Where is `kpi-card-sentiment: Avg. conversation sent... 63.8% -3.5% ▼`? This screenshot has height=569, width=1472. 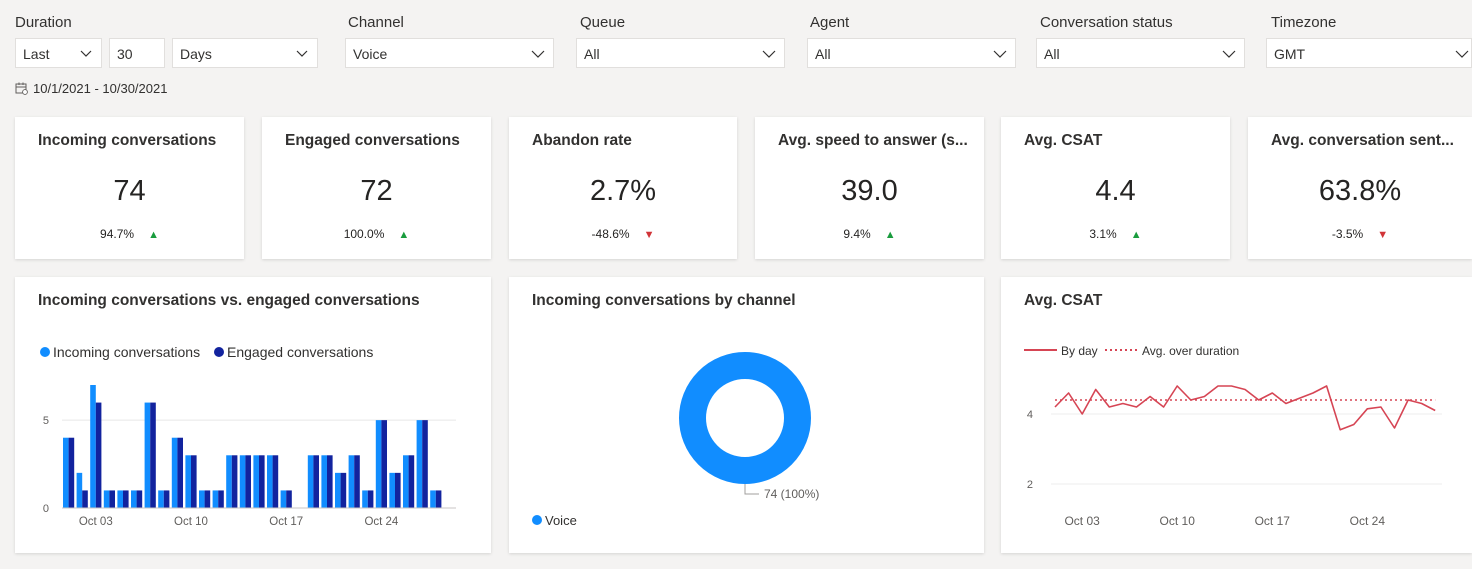
kpi-card-sentiment: Avg. conversation sent... 63.8% -3.5% ▼ is located at coordinates (1360, 188).